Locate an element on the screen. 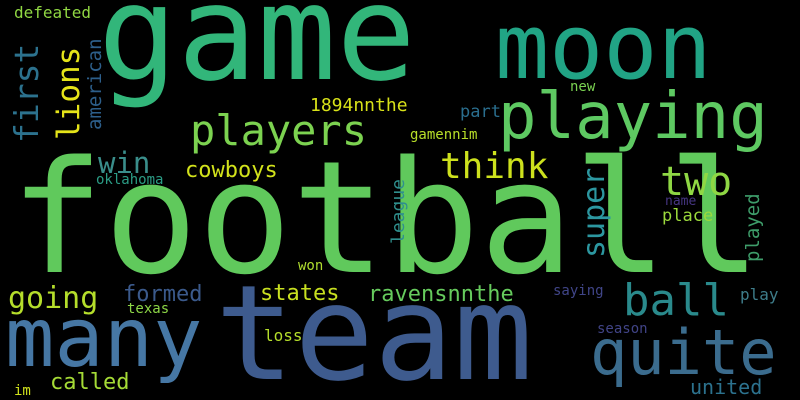 This screenshot has width=800, height=400. word-formed: formed is located at coordinates (163, 294).